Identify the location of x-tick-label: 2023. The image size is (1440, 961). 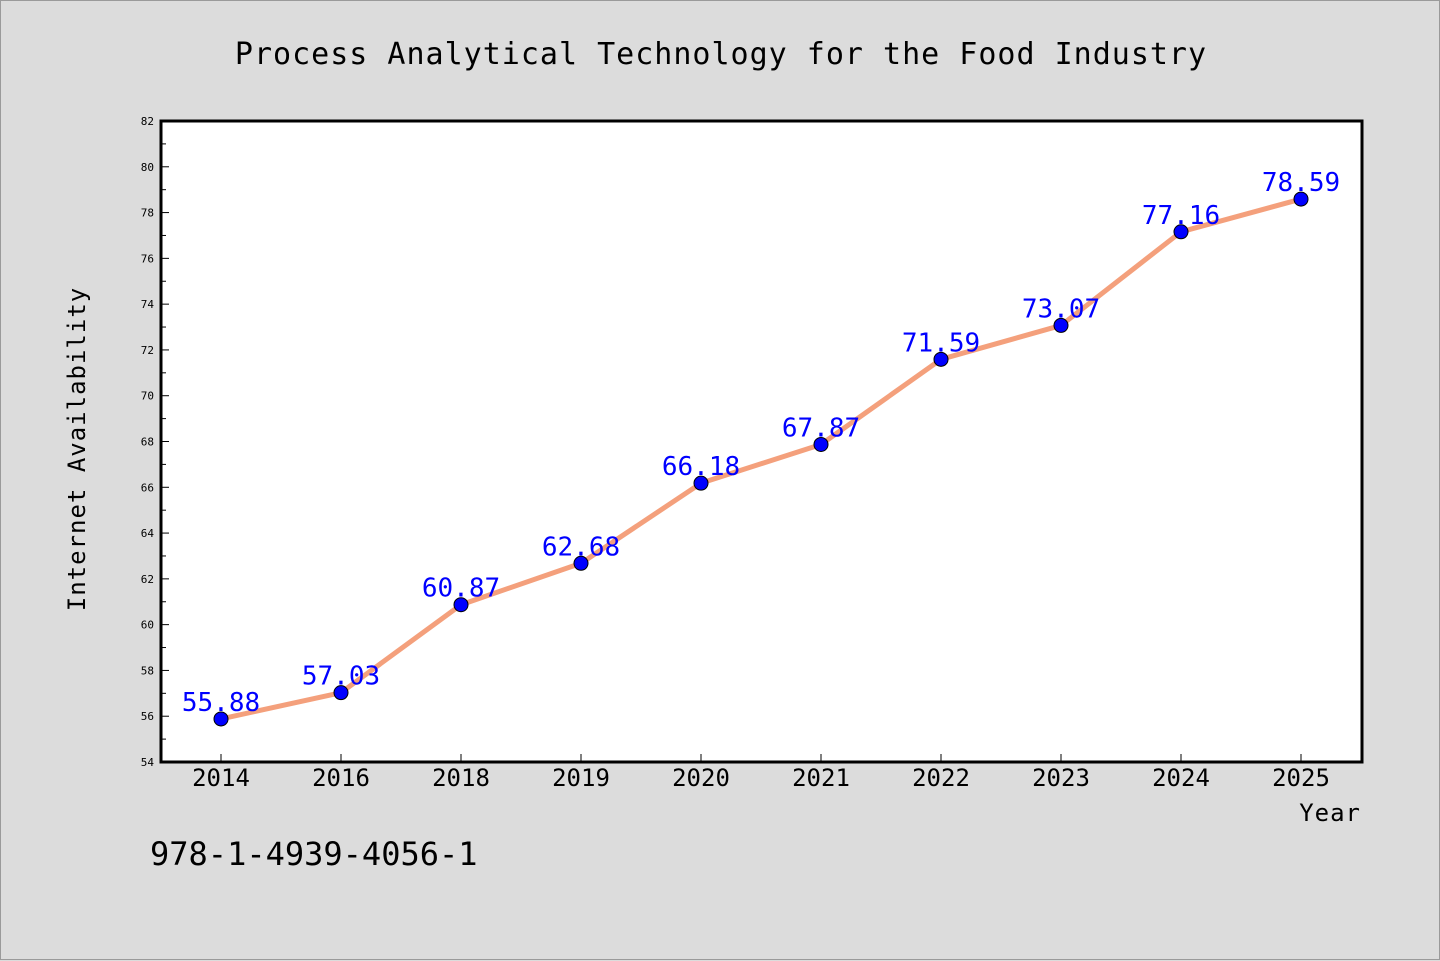
(1061, 778).